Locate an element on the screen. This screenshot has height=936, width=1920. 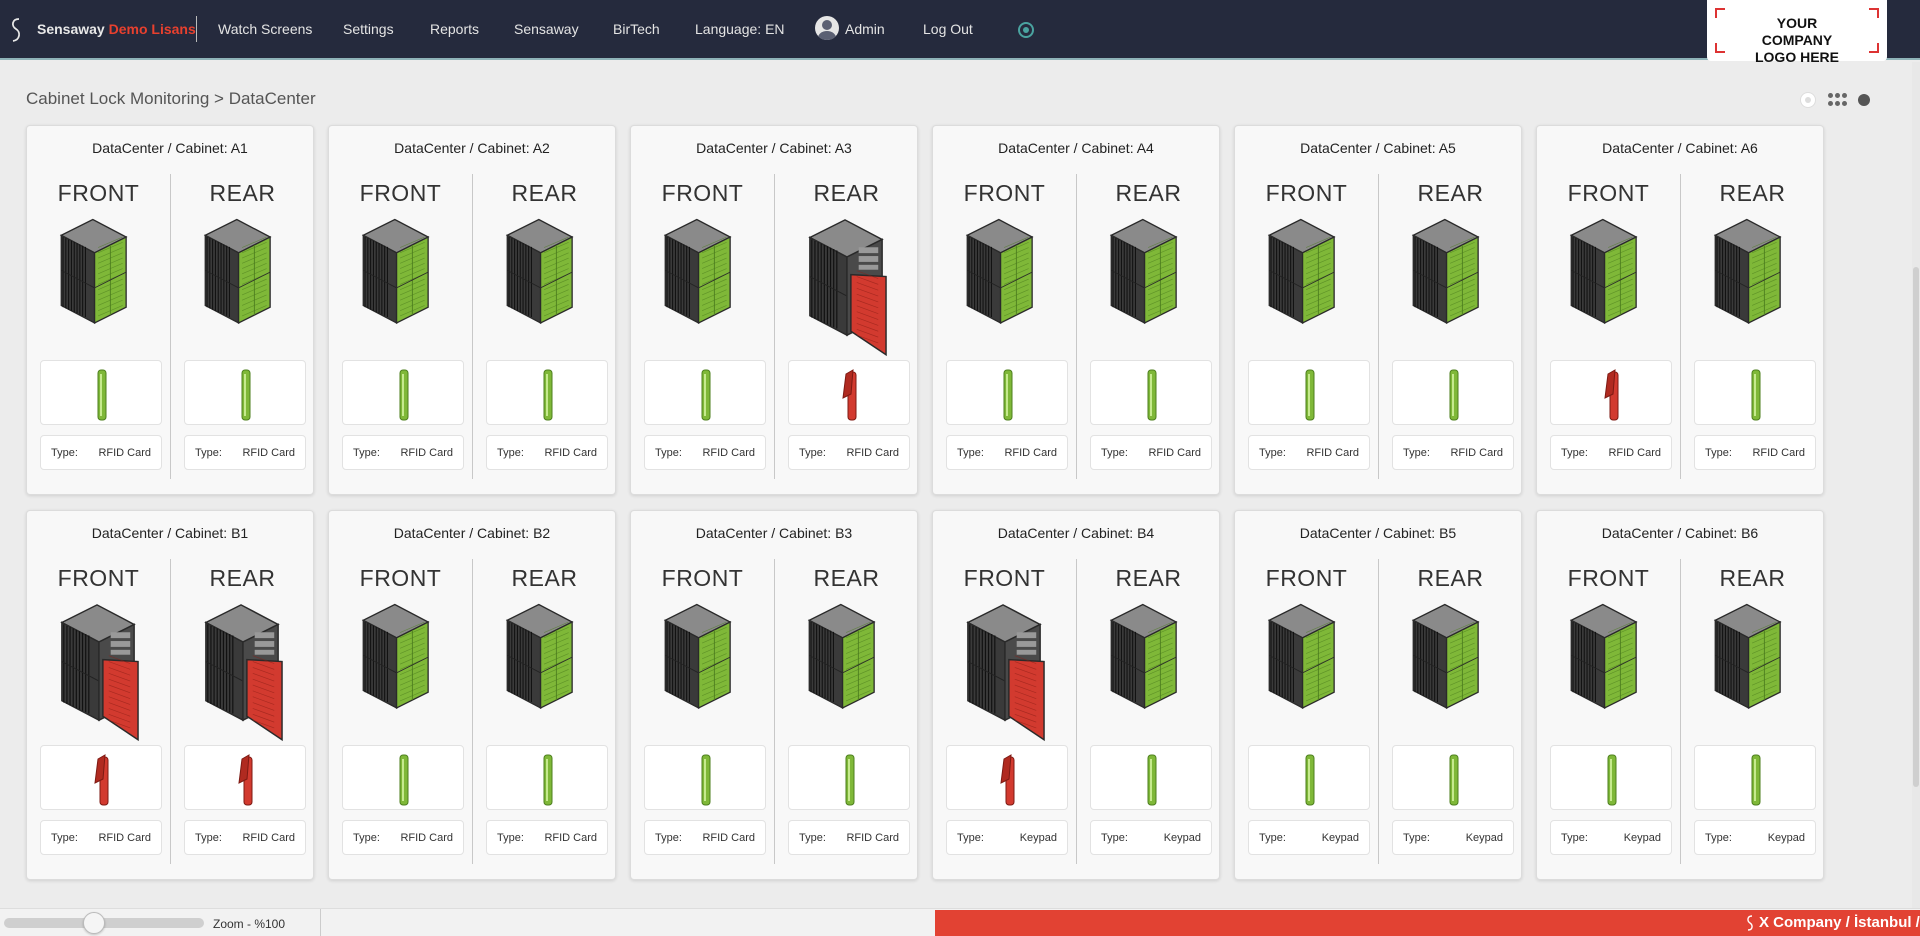
cabinet-title: DataCenter / Cabinet: A5 is located at coordinates (1378, 148).